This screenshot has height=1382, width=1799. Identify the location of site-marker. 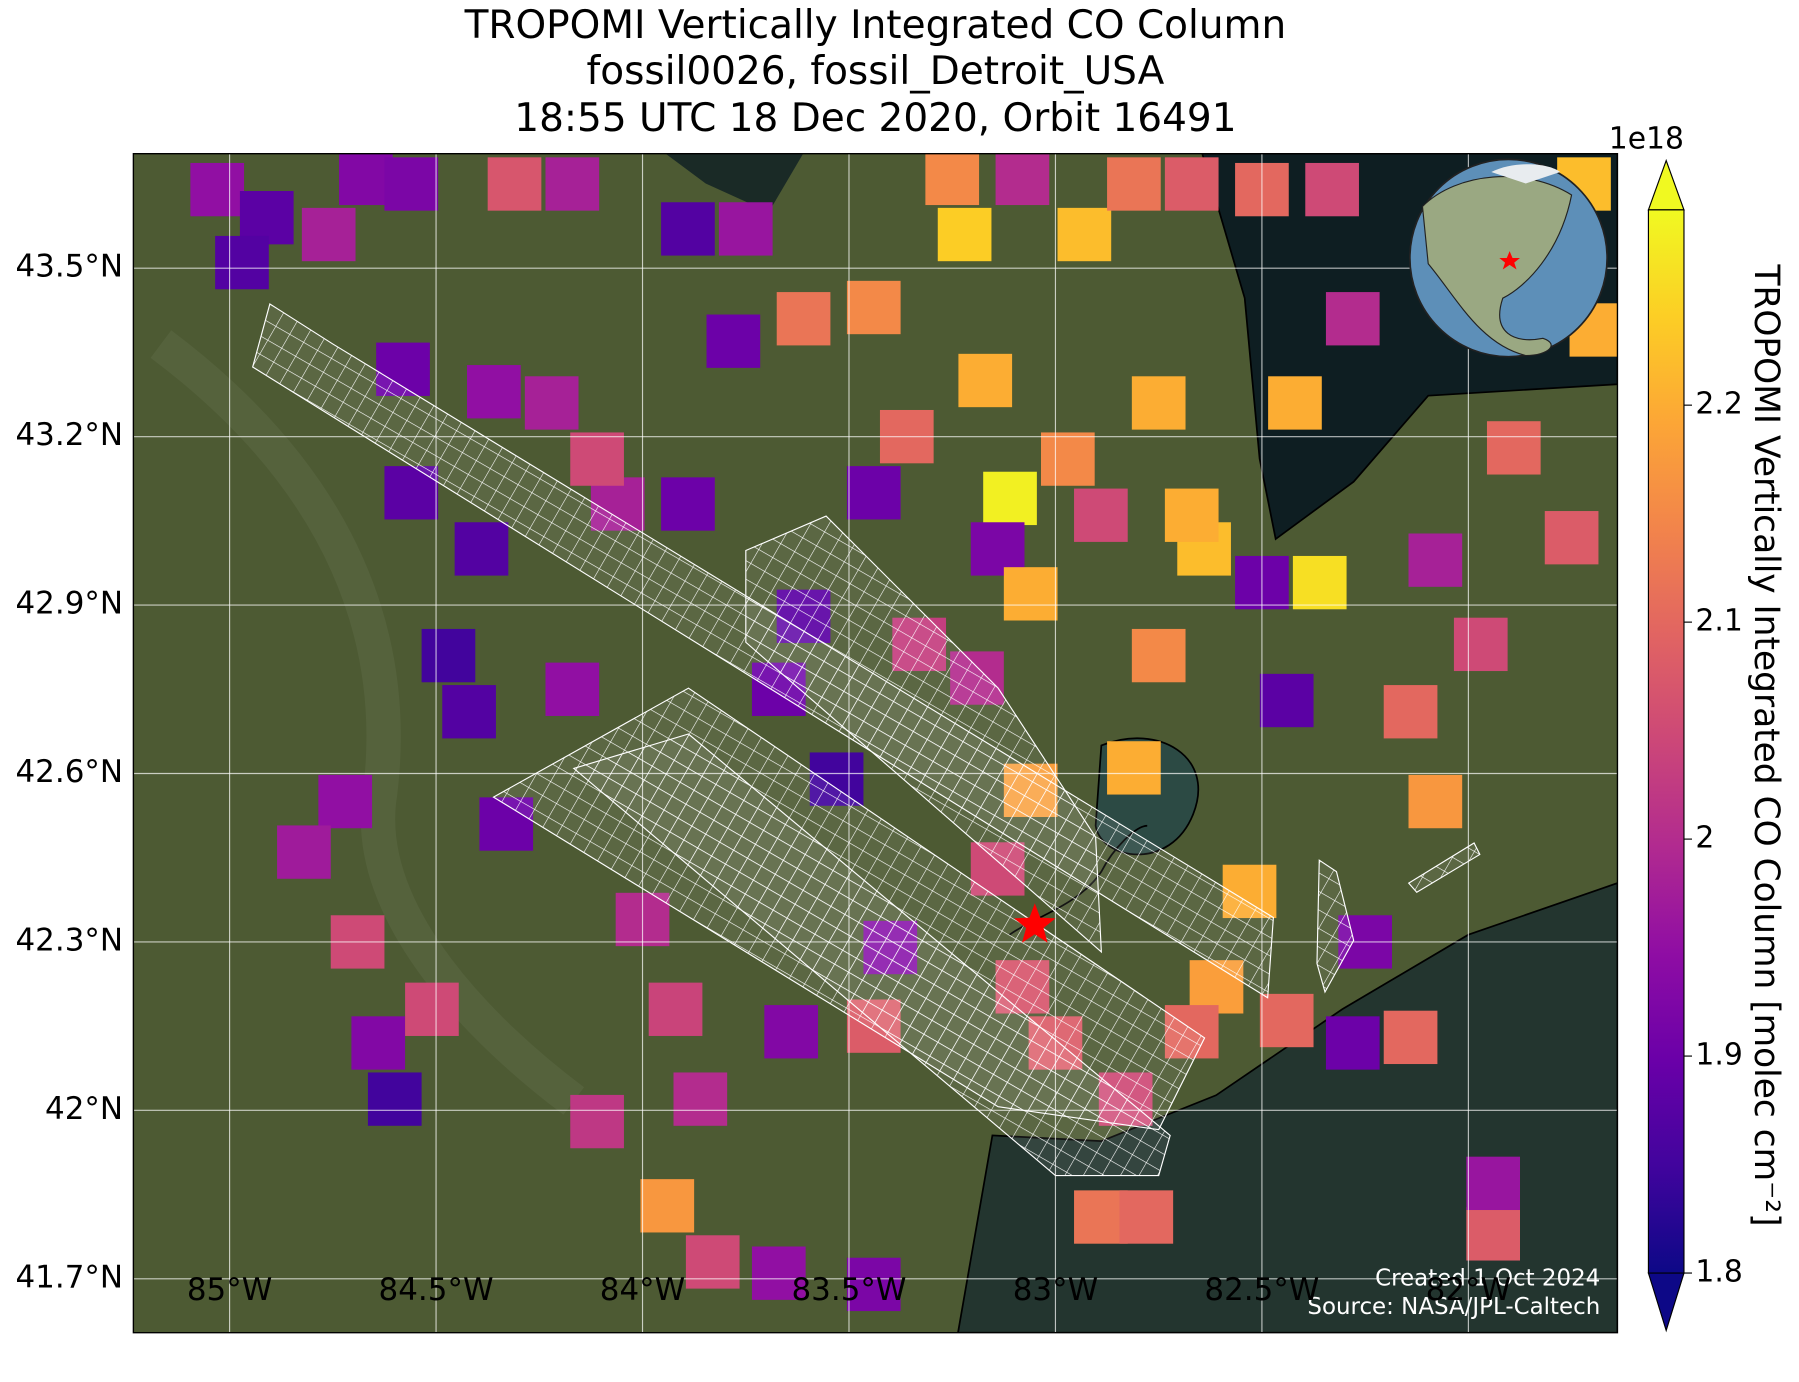
(1035, 923).